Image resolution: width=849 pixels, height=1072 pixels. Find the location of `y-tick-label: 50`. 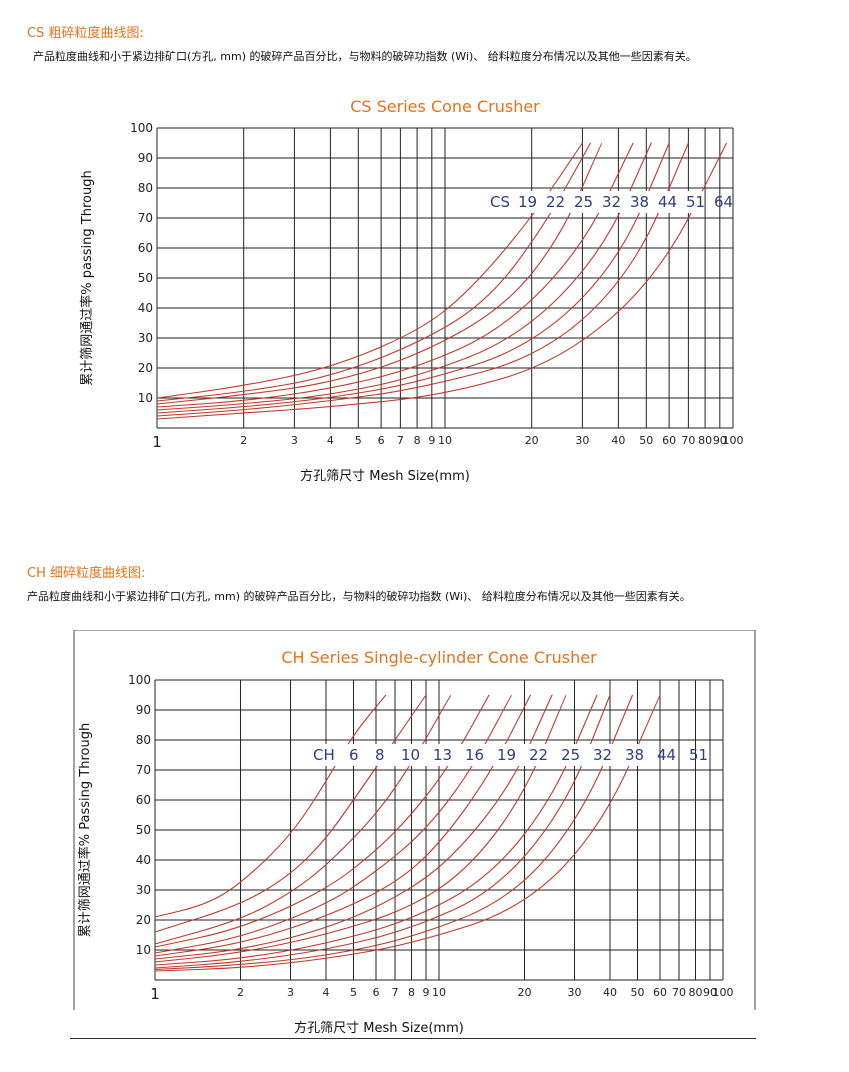

y-tick-label: 50 is located at coordinates (143, 830).